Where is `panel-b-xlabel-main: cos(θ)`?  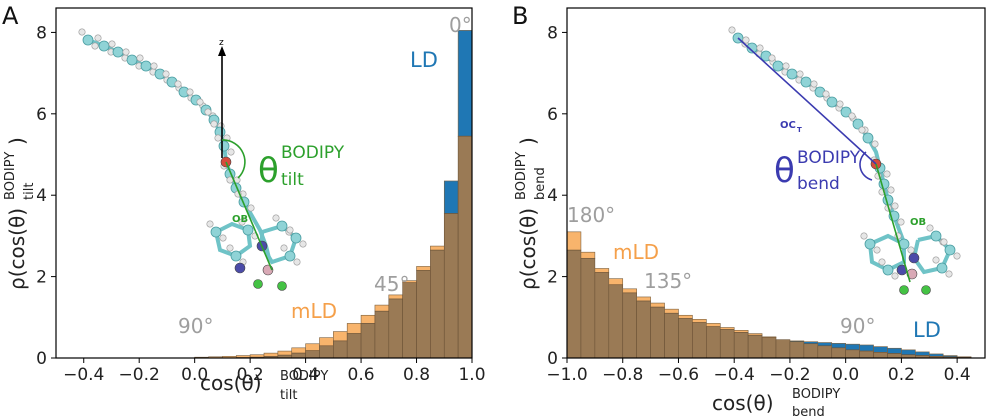 panel-b-xlabel-main: cos(θ) is located at coordinates (743, 403).